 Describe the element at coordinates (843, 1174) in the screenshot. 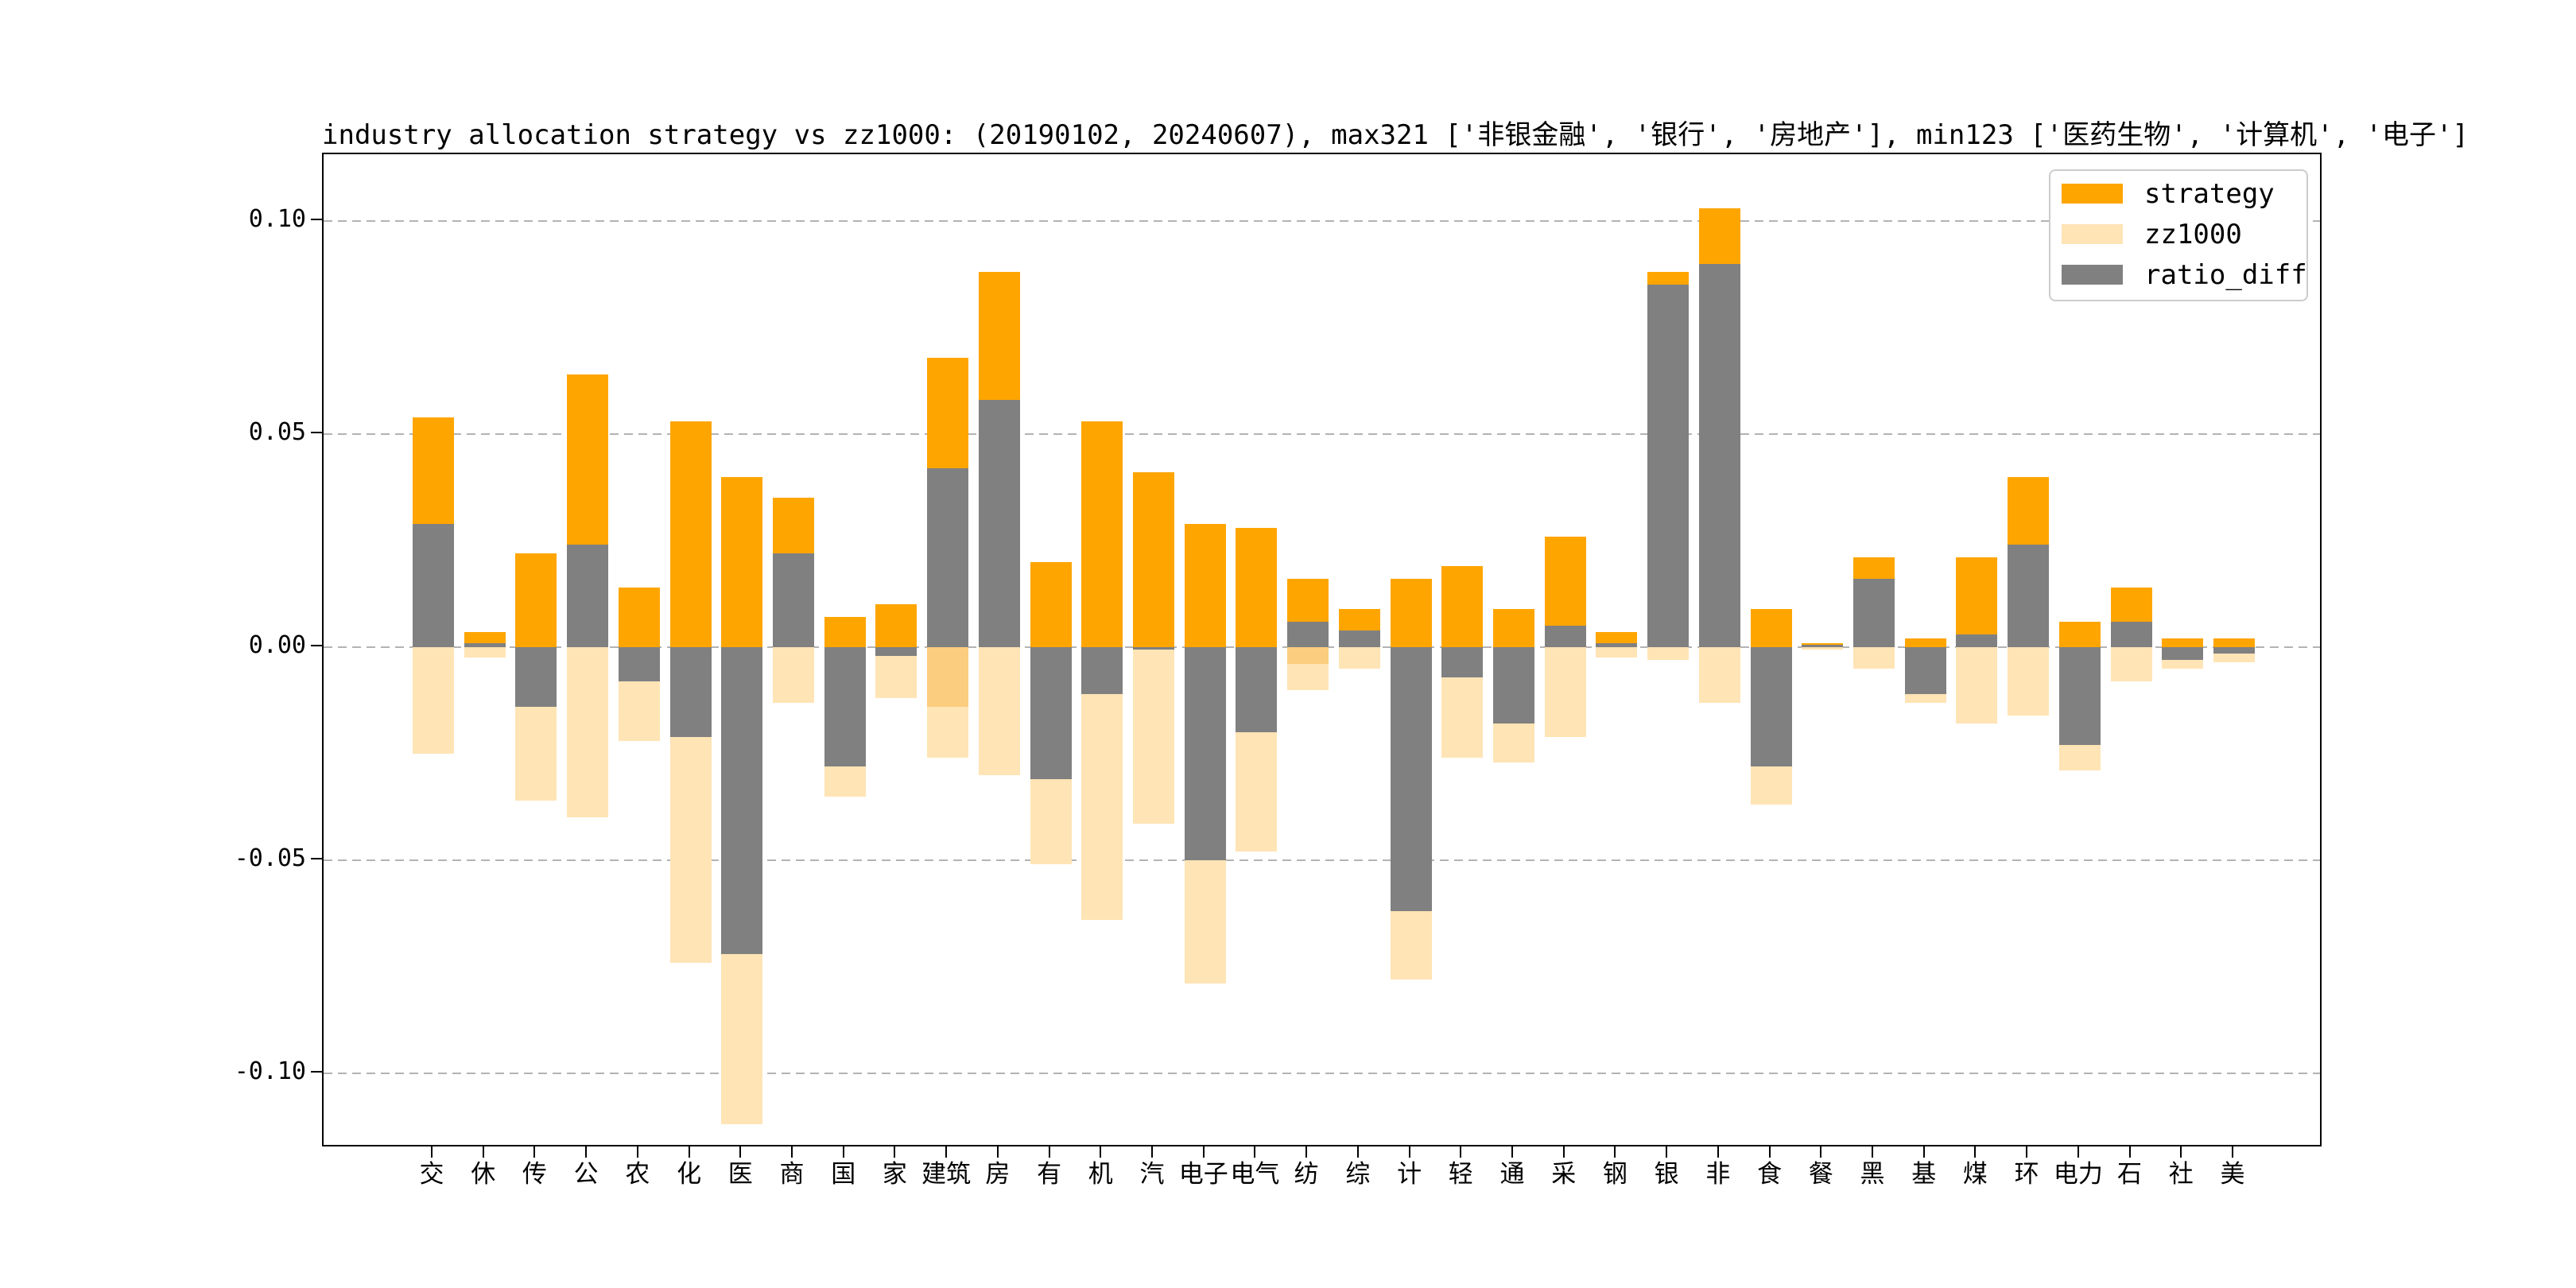

I see `x-tick-label-国: 国` at that location.